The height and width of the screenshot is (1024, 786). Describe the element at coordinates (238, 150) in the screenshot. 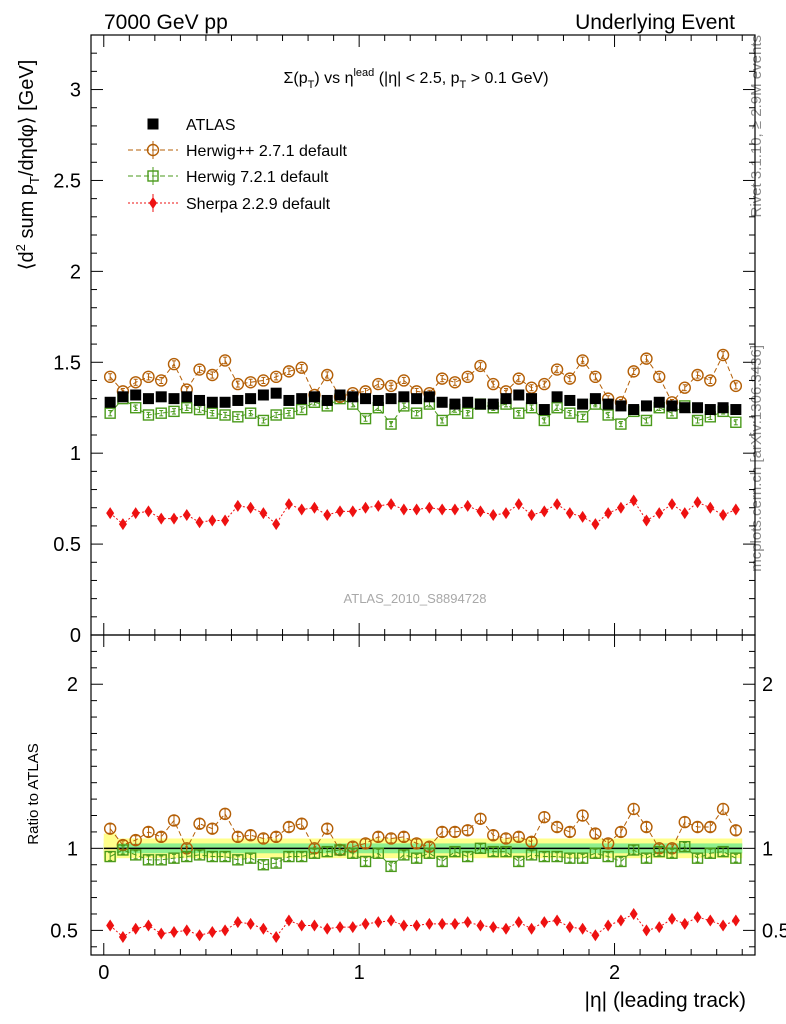

I see `legend-item: Herwig++ 2.7.1 default` at that location.